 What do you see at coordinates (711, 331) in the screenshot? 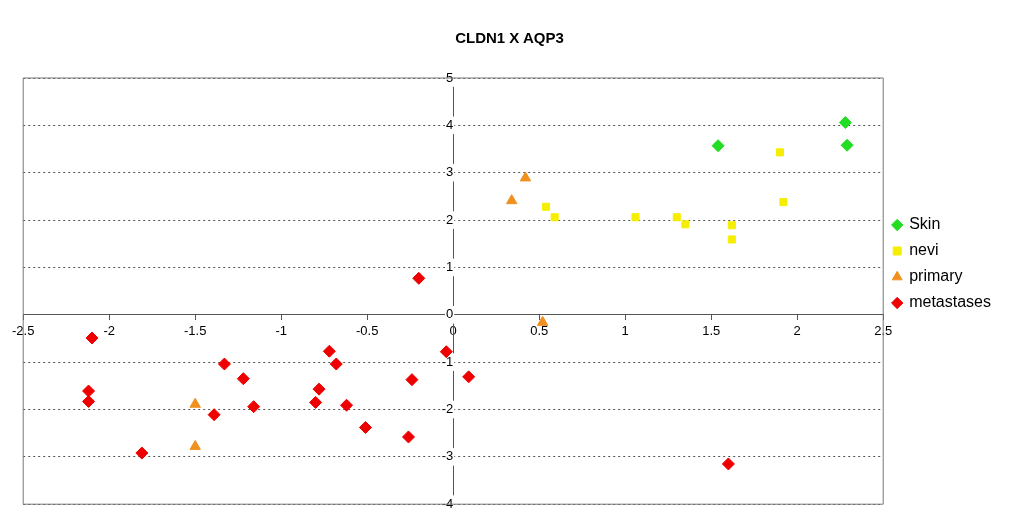
I see `x-tick-label: 1.5` at bounding box center [711, 331].